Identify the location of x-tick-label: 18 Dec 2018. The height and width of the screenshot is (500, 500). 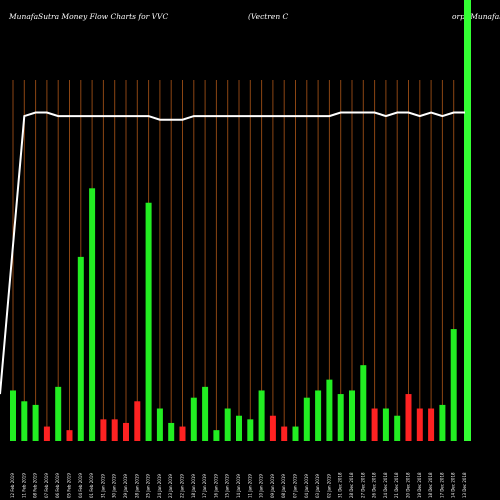
(430, 485).